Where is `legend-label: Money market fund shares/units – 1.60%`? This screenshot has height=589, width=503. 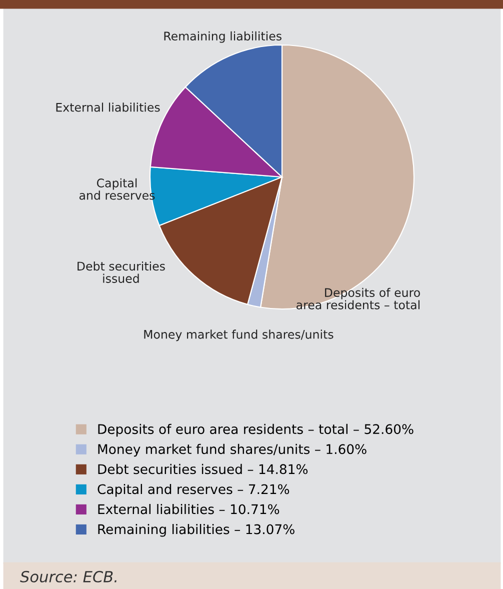
legend-label: Money market fund shares/units – 1.60% is located at coordinates (232, 450).